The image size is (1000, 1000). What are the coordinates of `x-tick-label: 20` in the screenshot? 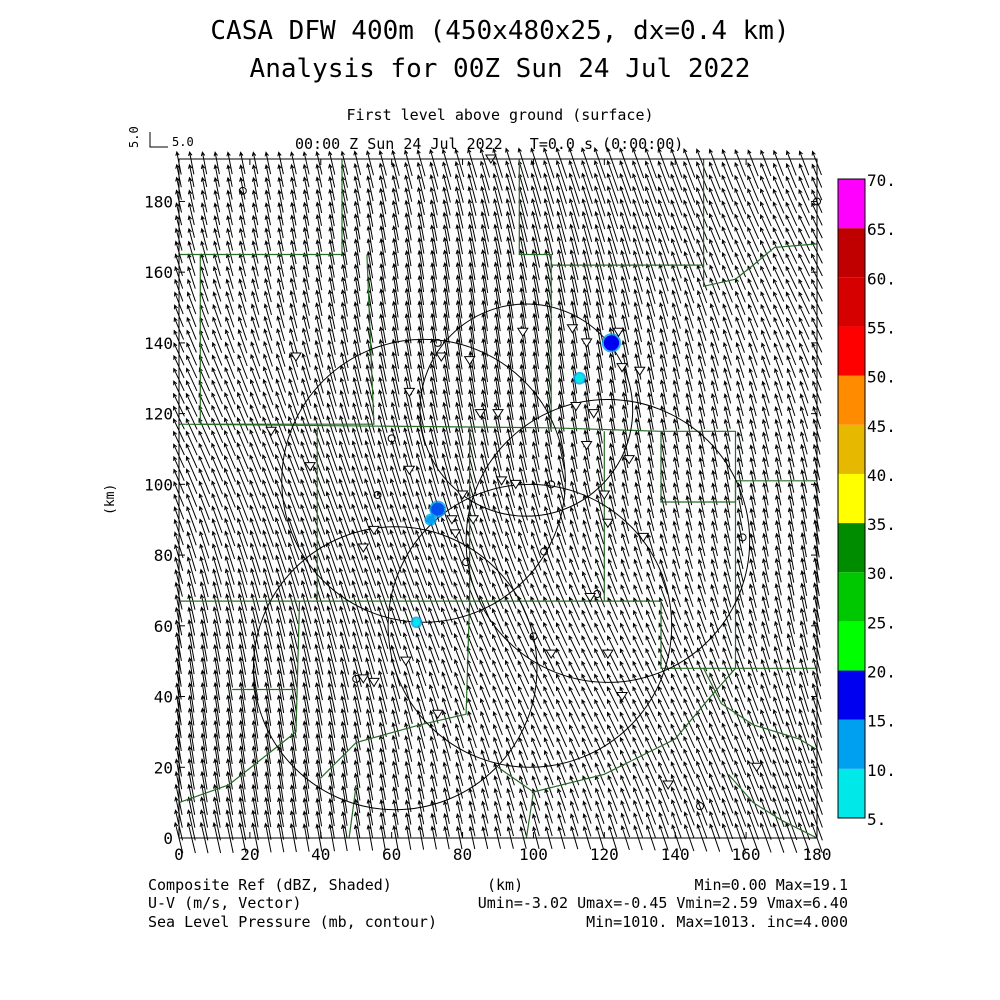 It's located at (249, 854).